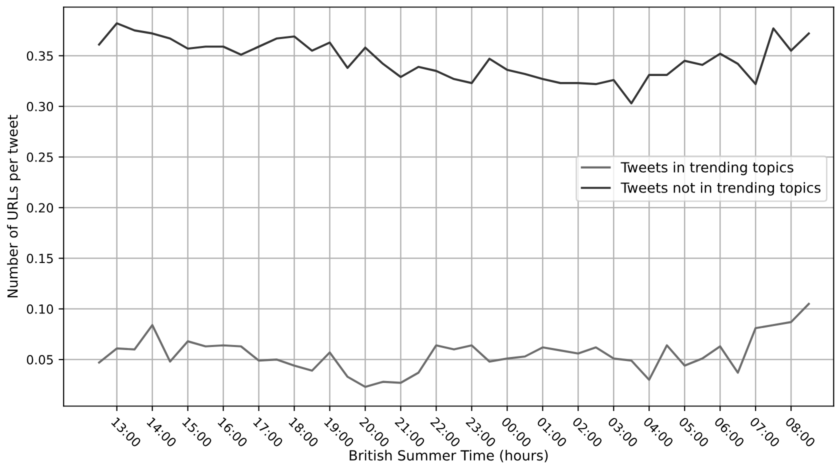 The image size is (837, 475). Describe the element at coordinates (40, 208) in the screenshot. I see `y-tick-label: 0.20` at that location.